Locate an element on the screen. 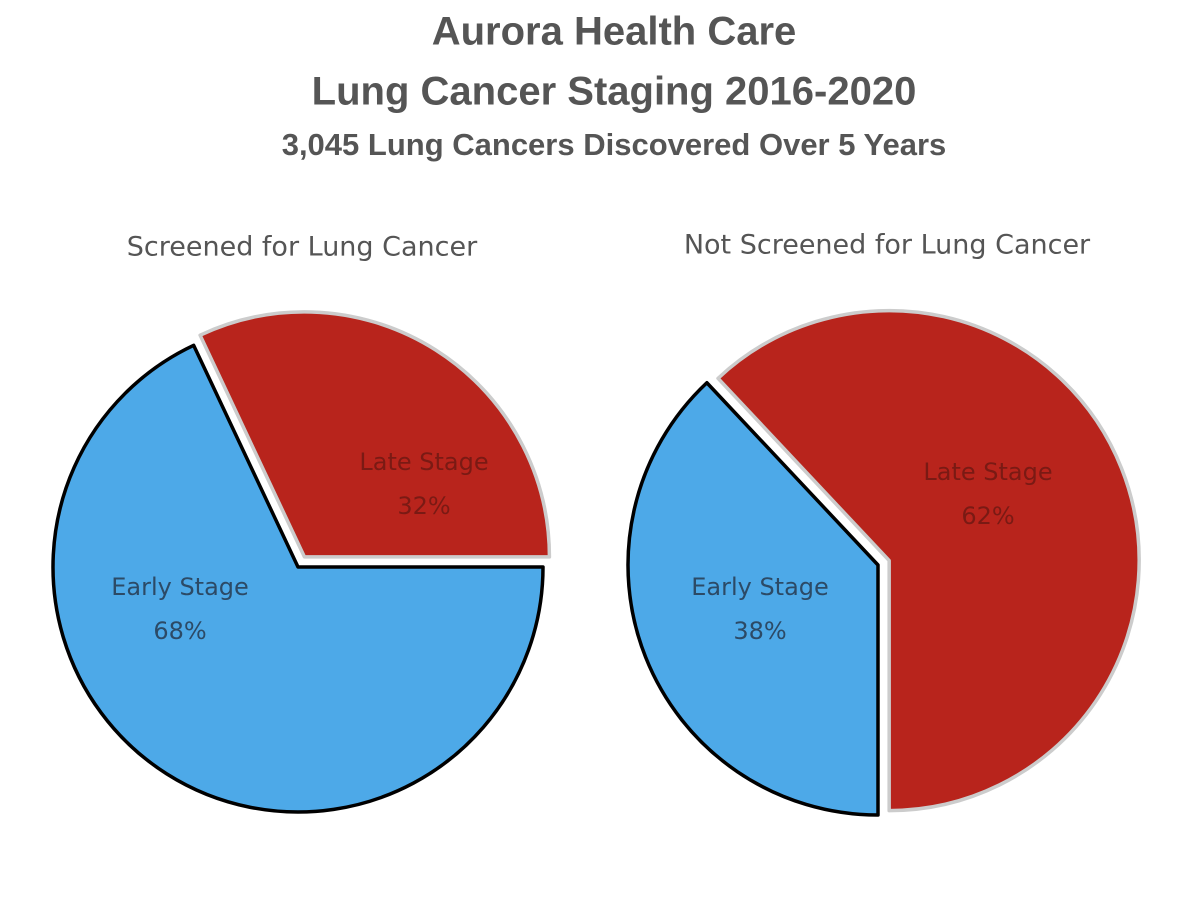 Image resolution: width=1200 pixels, height=903 pixels. chart-title: Aurora Health Care is located at coordinates (614, 32).